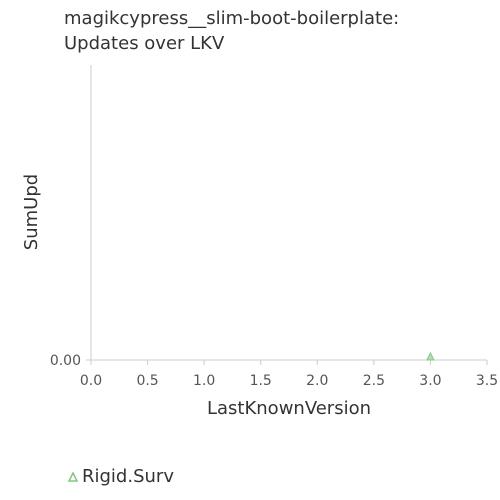 The image size is (500, 500). What do you see at coordinates (73, 476) in the screenshot?
I see `legend-marker-triangle-icon` at bounding box center [73, 476].